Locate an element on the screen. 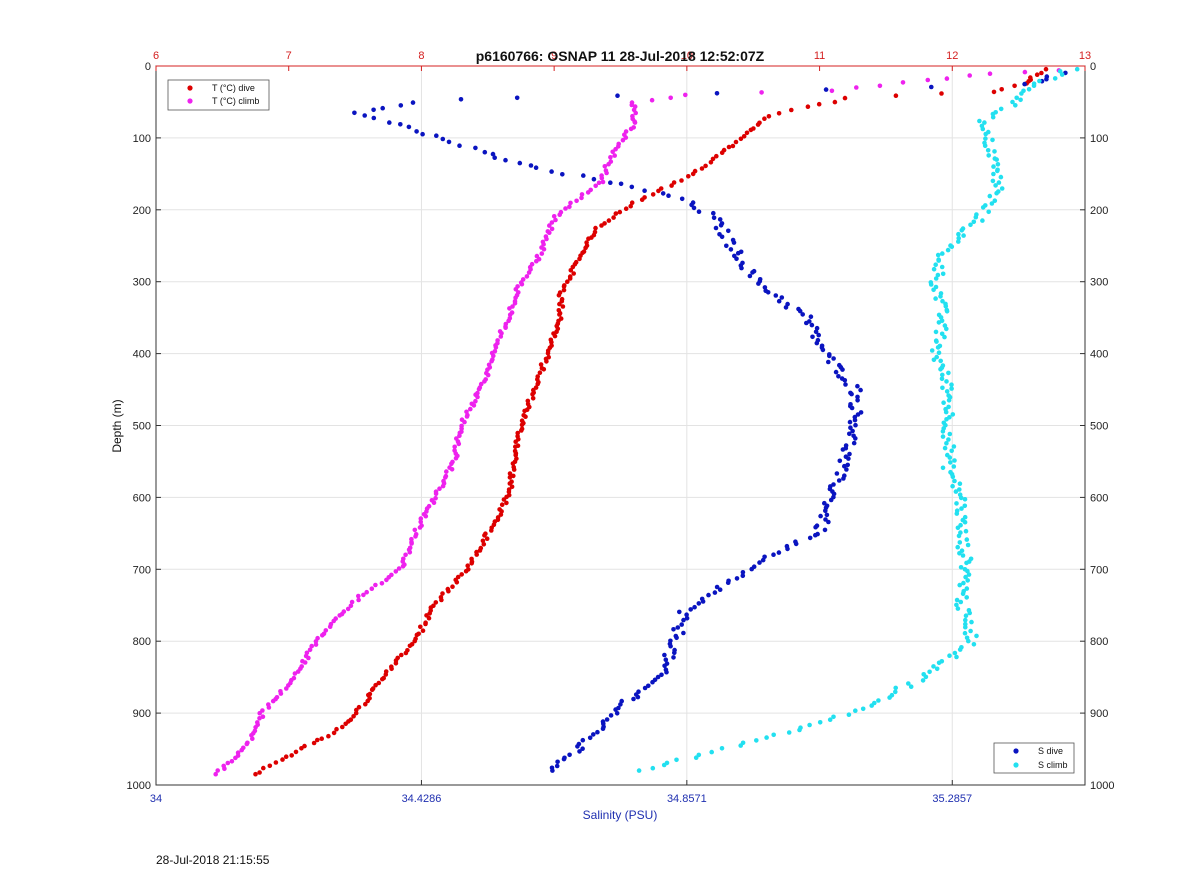 Image resolution: width=1200 pixels, height=885 pixels. y-tick-label-right: 300 is located at coordinates (1099, 283).